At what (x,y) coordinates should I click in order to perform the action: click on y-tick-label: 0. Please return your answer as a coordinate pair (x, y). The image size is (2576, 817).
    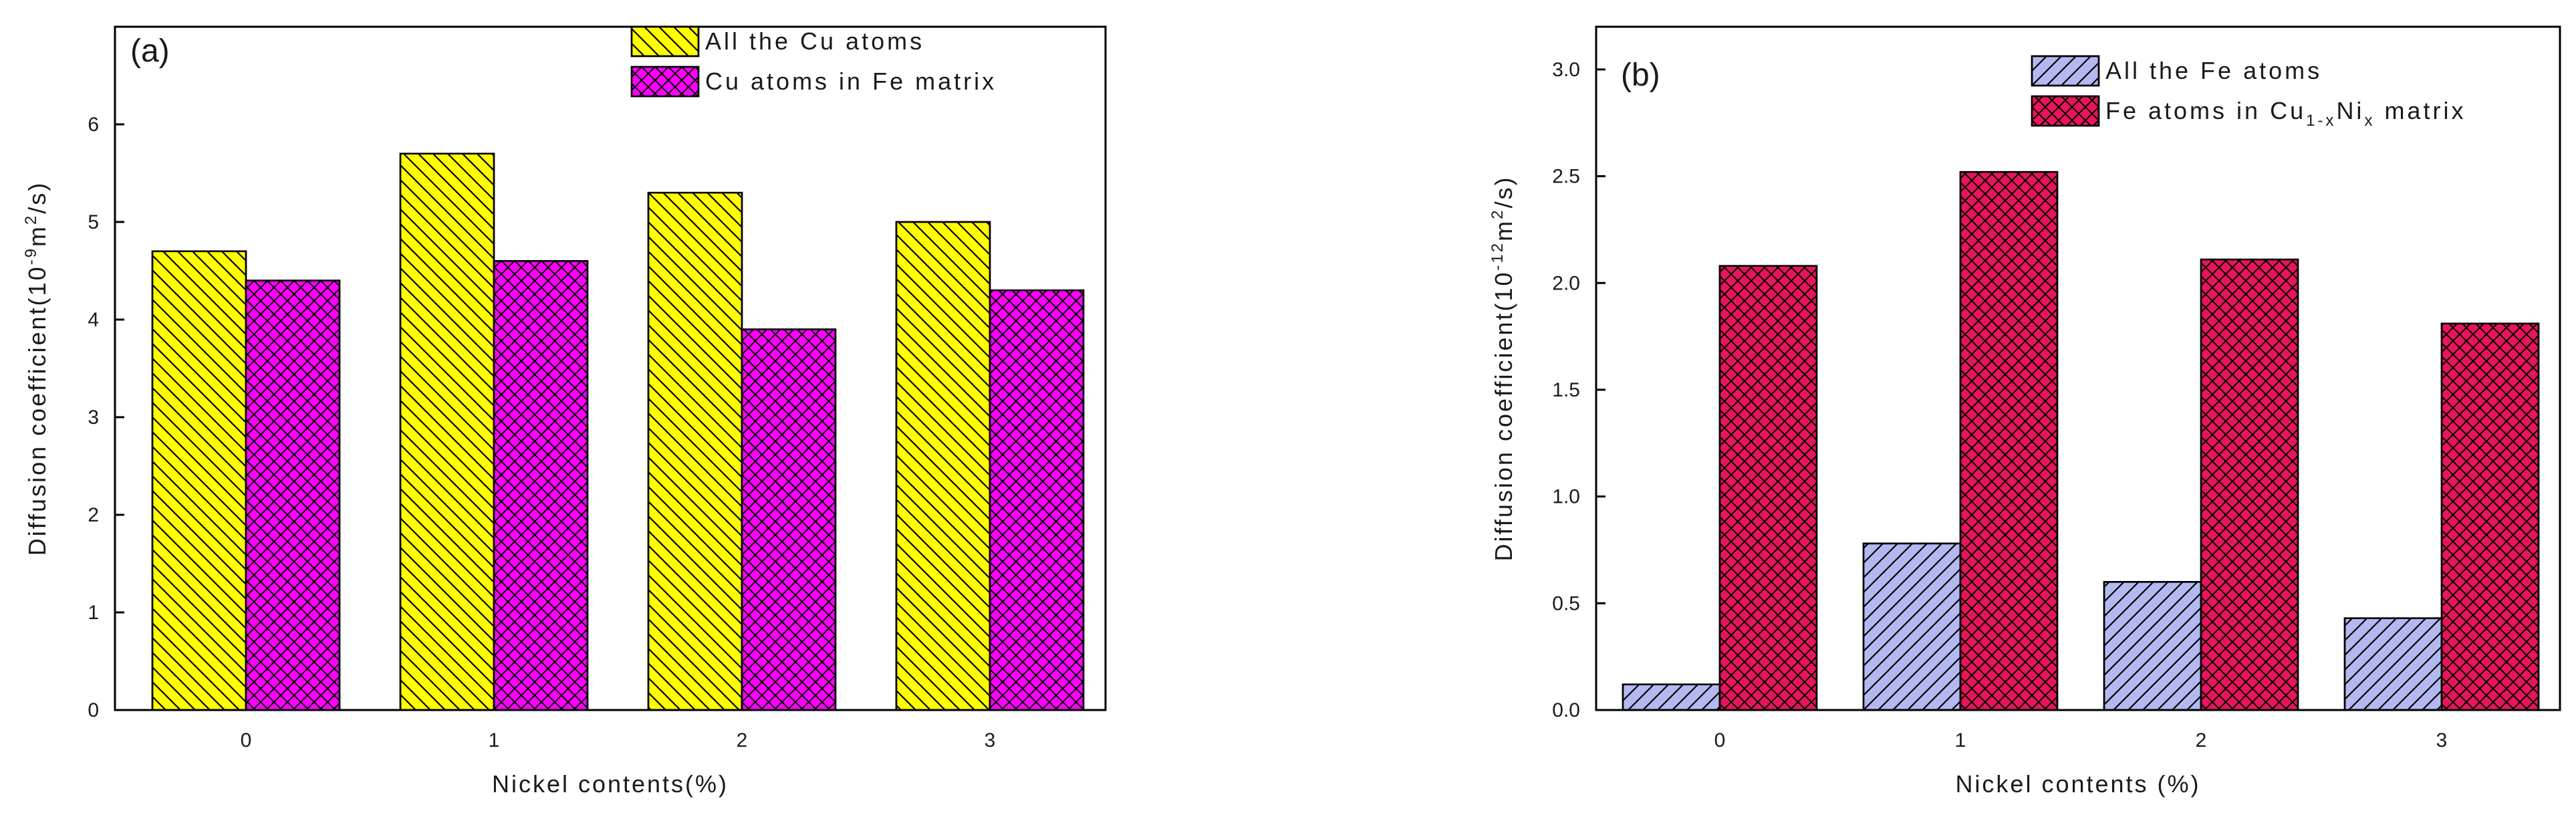
    Looking at the image, I should click on (93, 710).